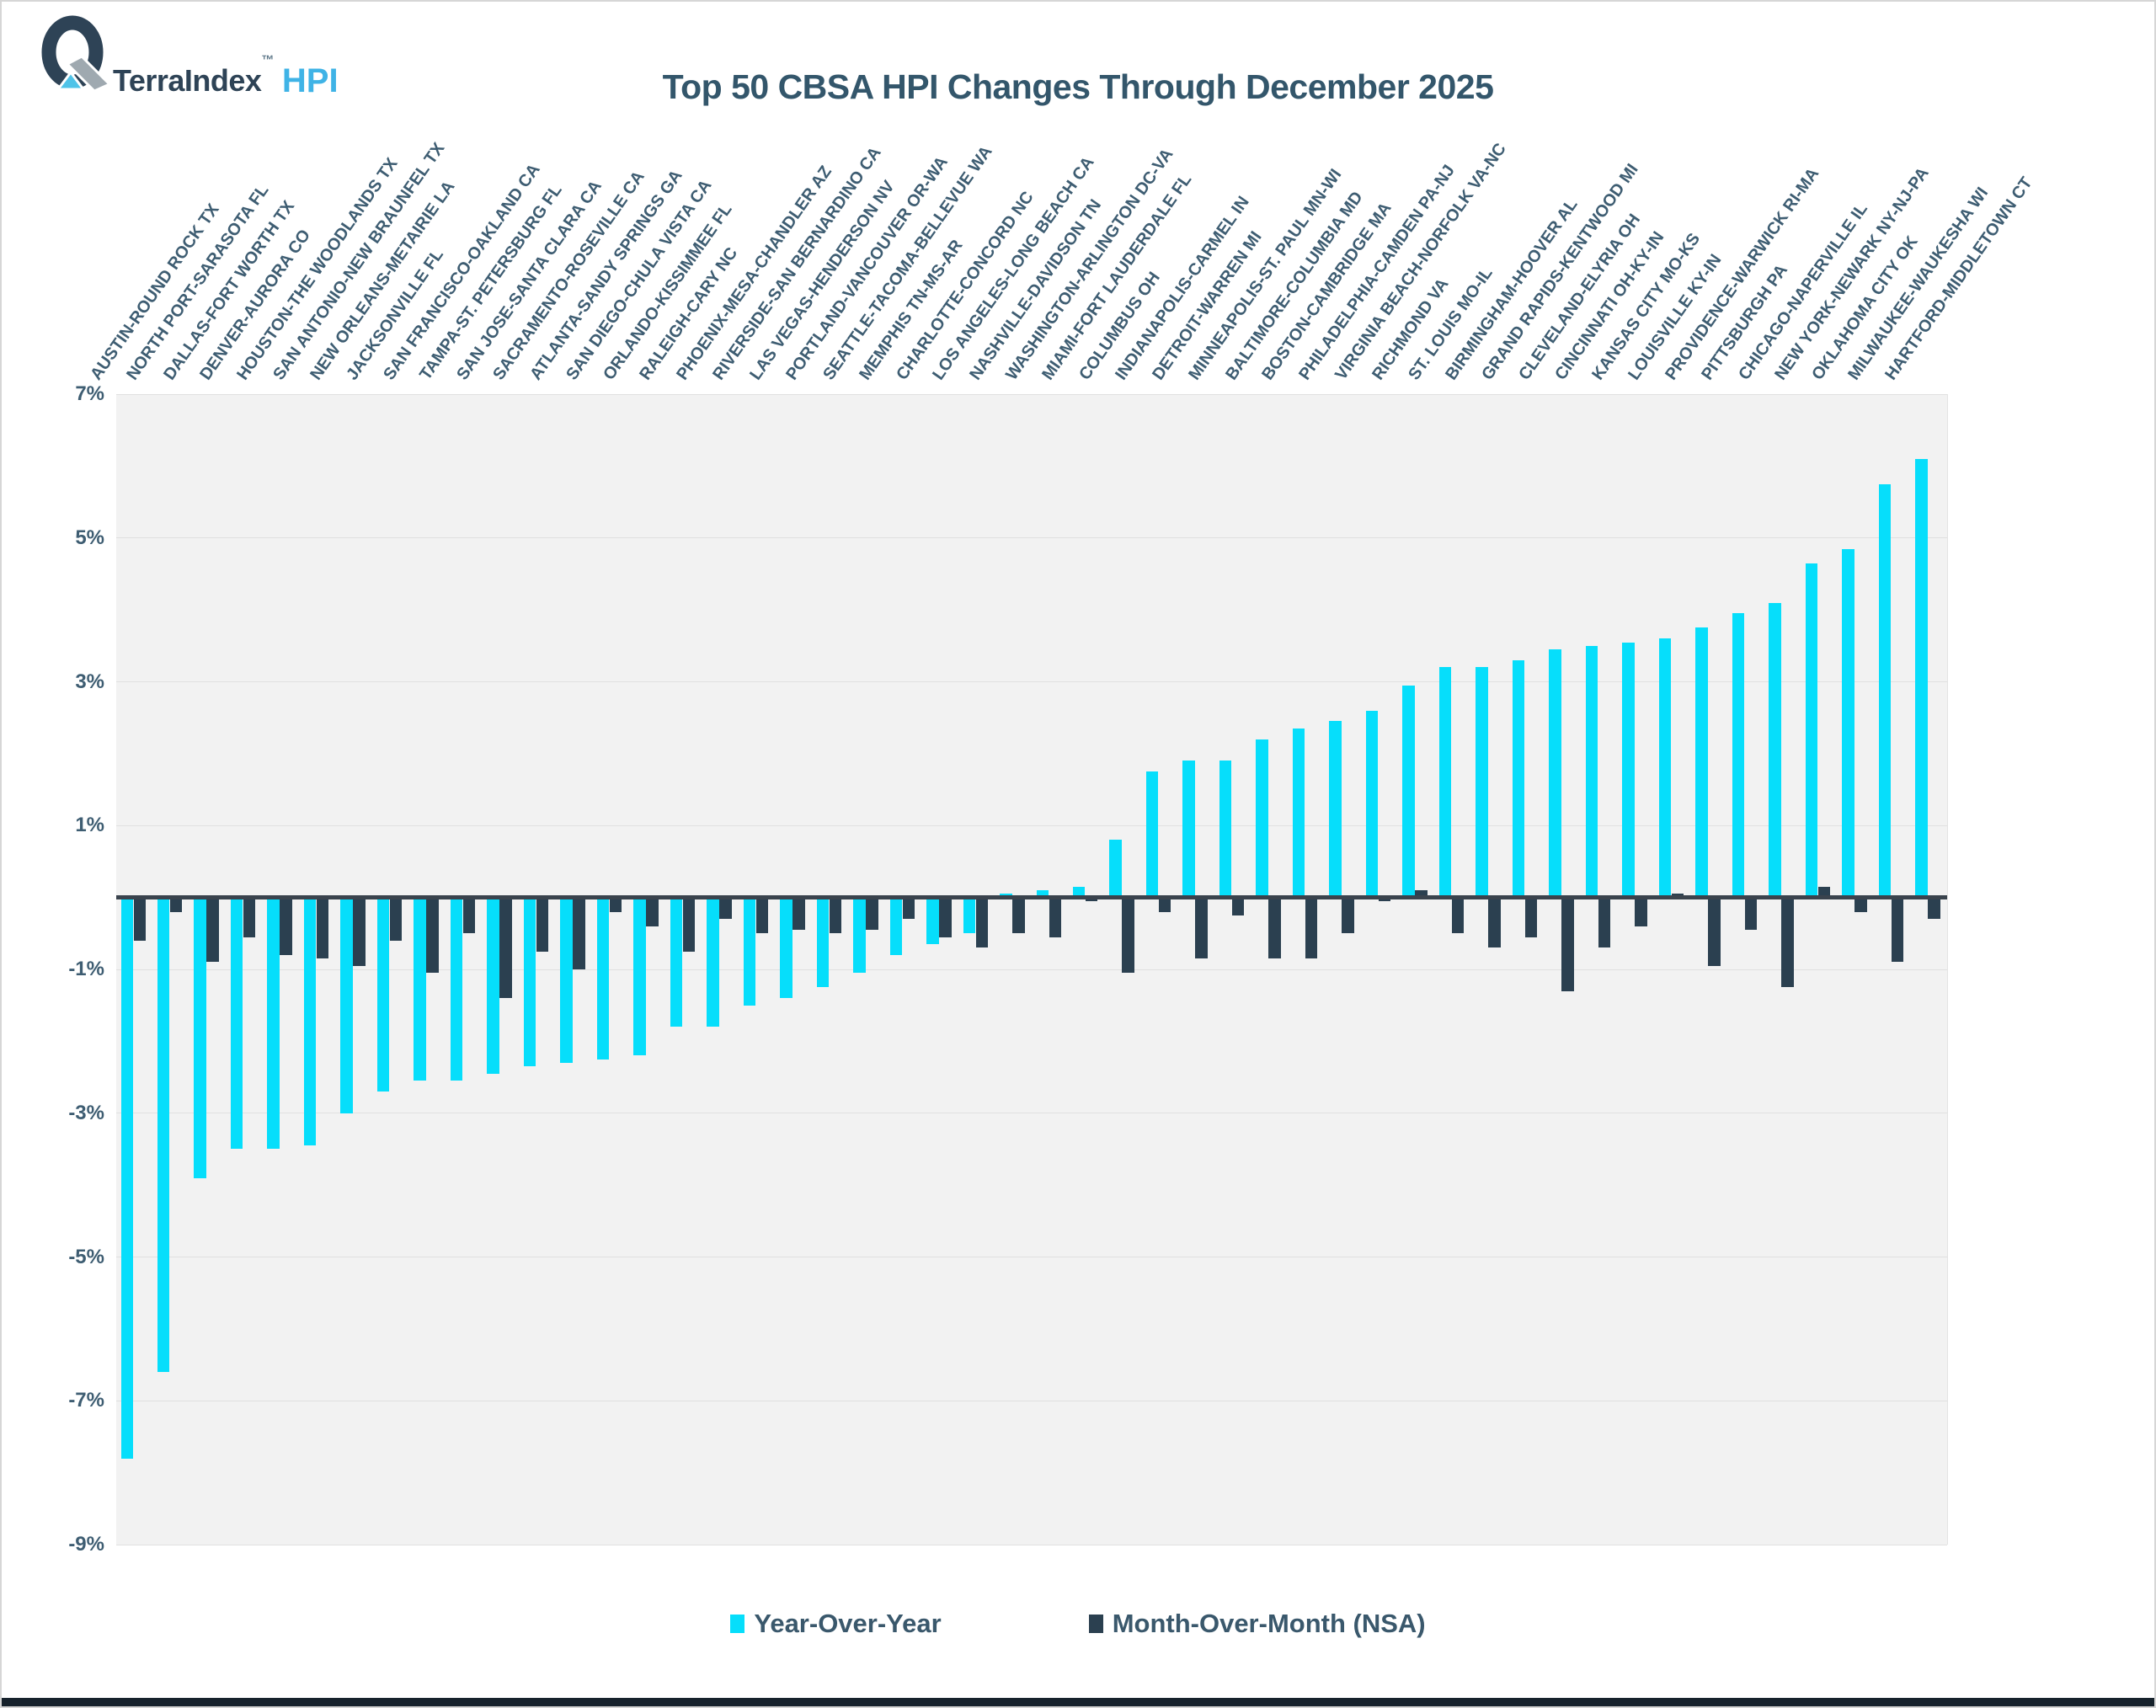 The height and width of the screenshot is (1708, 2156). Describe the element at coordinates (65, 54) in the screenshot. I see `terraindex-q-logo-icon` at that location.